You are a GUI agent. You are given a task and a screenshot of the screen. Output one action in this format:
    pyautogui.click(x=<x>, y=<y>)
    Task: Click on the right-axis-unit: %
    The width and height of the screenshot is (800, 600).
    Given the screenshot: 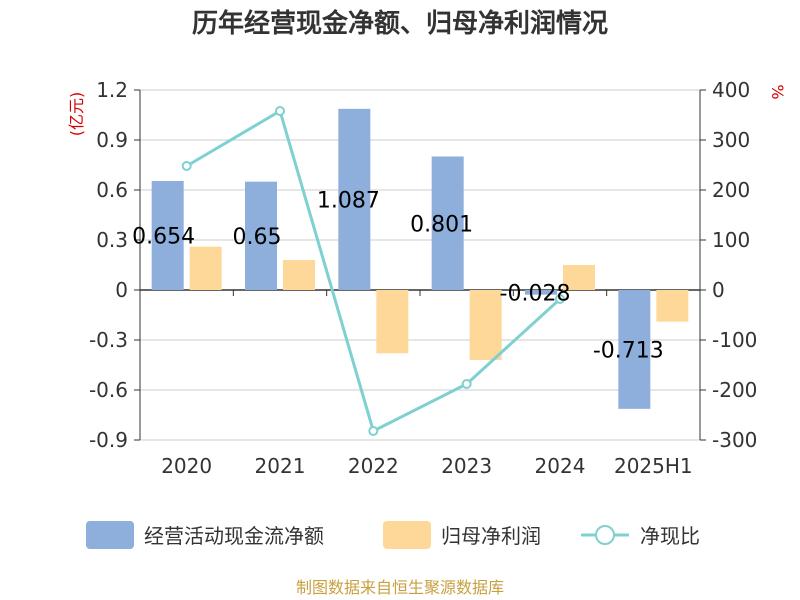 What is the action you would take?
    pyautogui.click(x=777, y=91)
    